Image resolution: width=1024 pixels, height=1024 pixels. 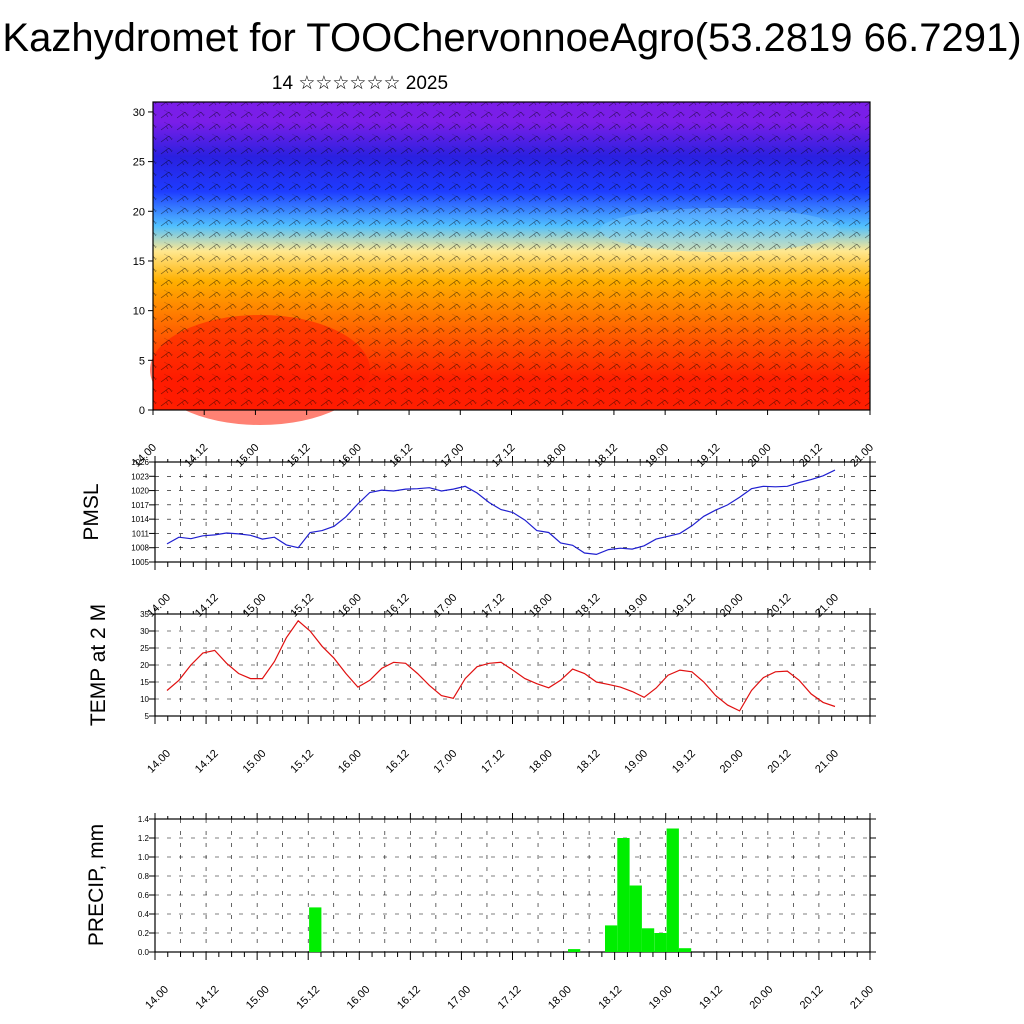 What do you see at coordinates (302, 762) in the screenshot?
I see `temp-x-tick-label: 15.12` at bounding box center [302, 762].